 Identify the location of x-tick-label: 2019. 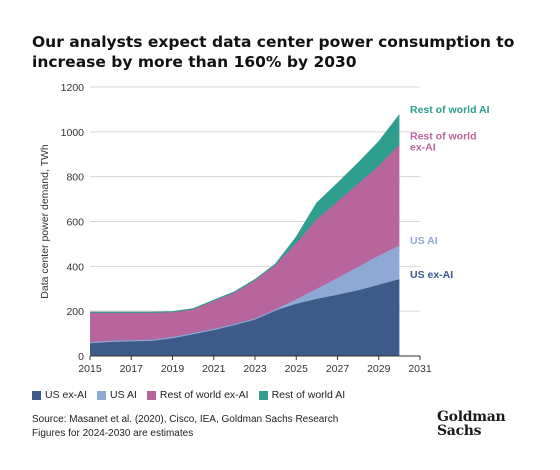
(173, 369).